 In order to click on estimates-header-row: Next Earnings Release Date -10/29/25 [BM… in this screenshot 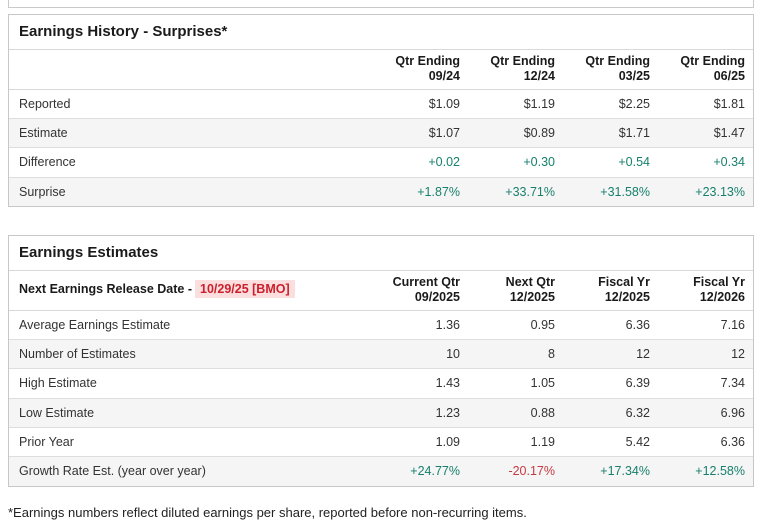, I will do `click(381, 291)`.